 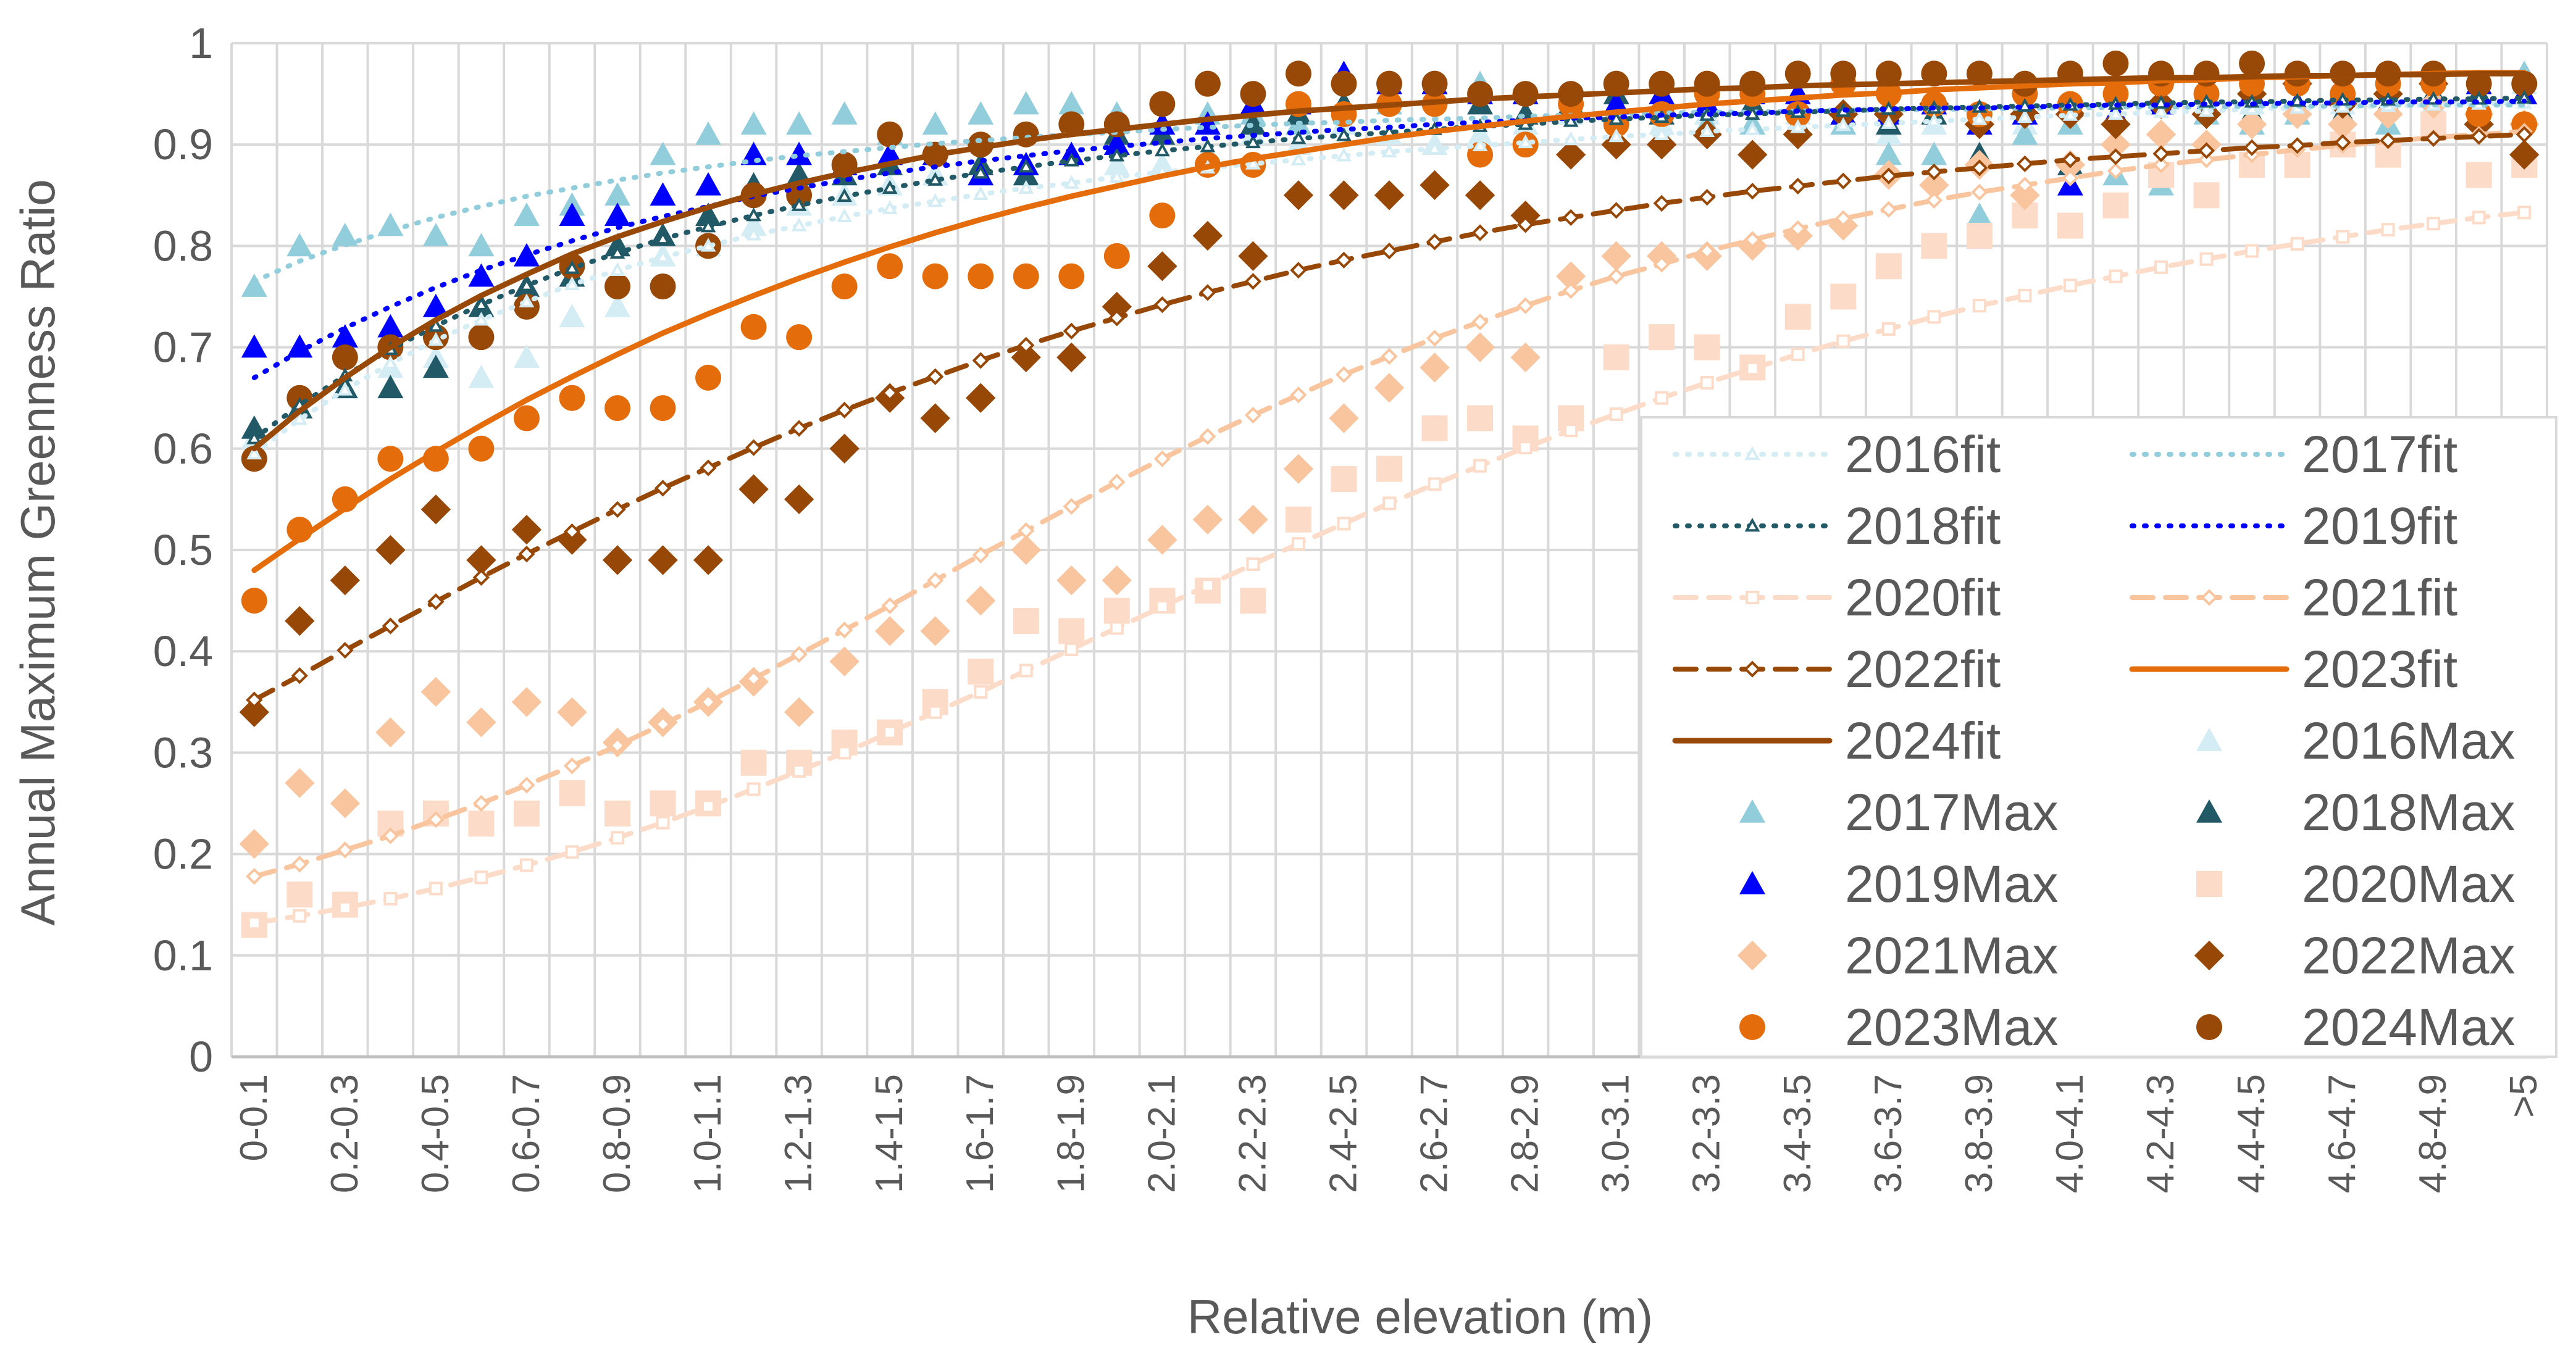 I want to click on y-axis-title: Annual Maximum Greenness Ratio, so click(x=37, y=552).